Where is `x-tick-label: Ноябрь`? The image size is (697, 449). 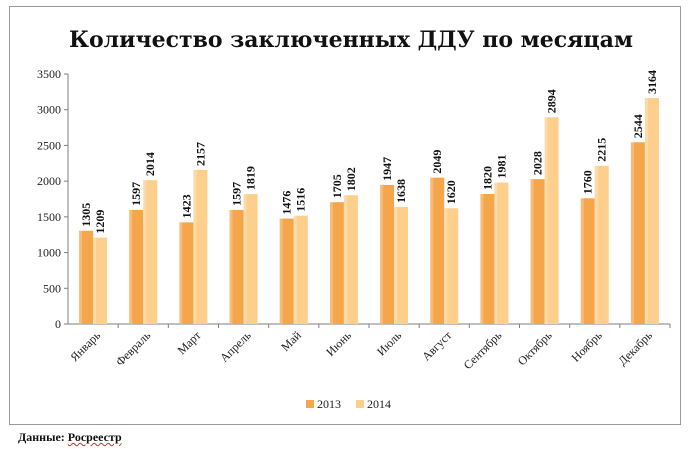 x-tick-label: Ноябрь is located at coordinates (586, 346).